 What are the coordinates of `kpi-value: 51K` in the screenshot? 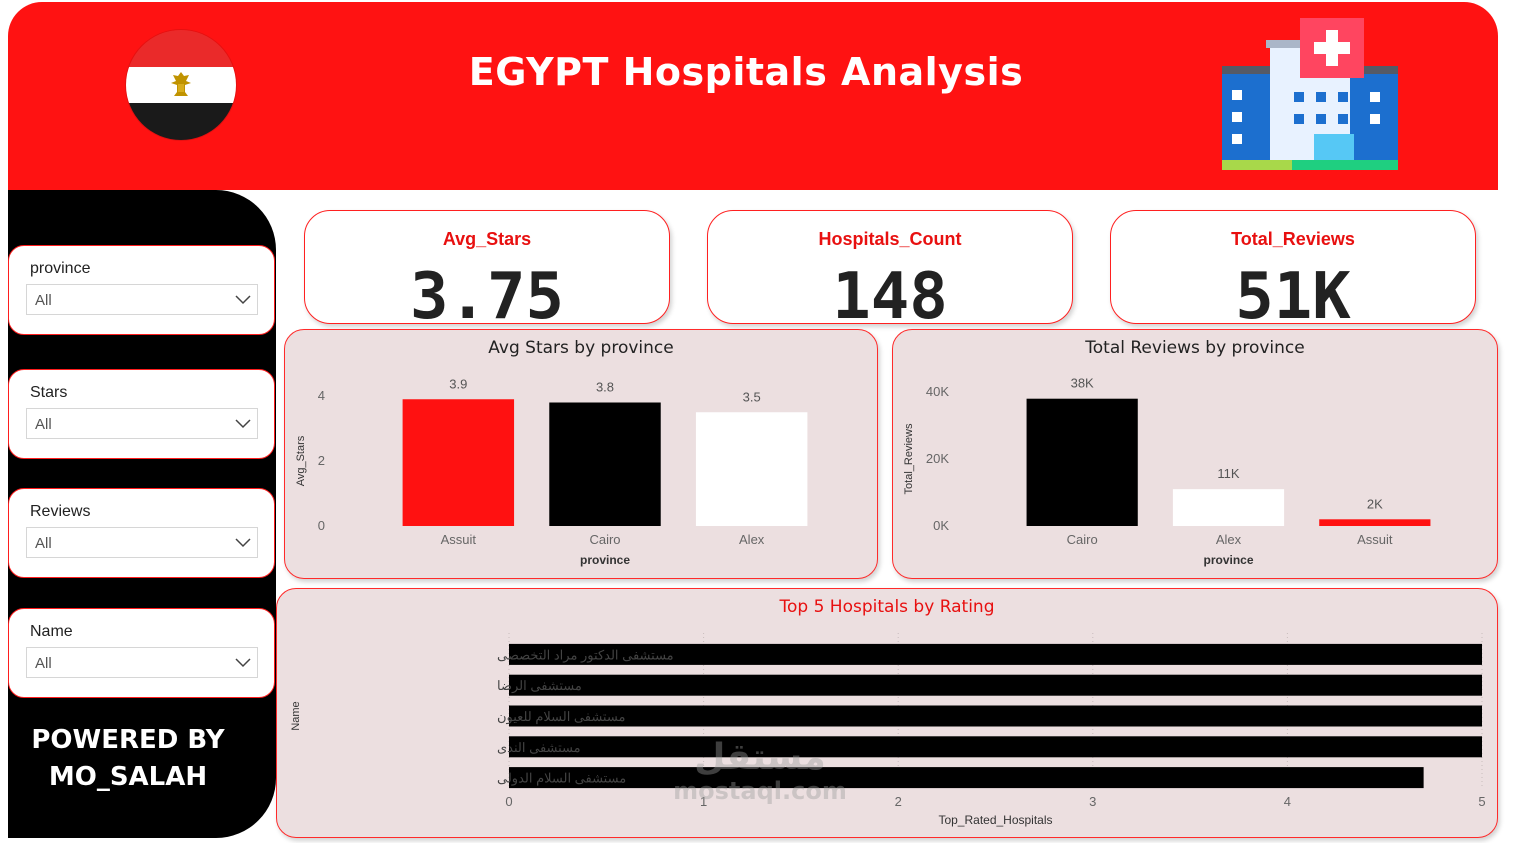 It's located at (1293, 297).